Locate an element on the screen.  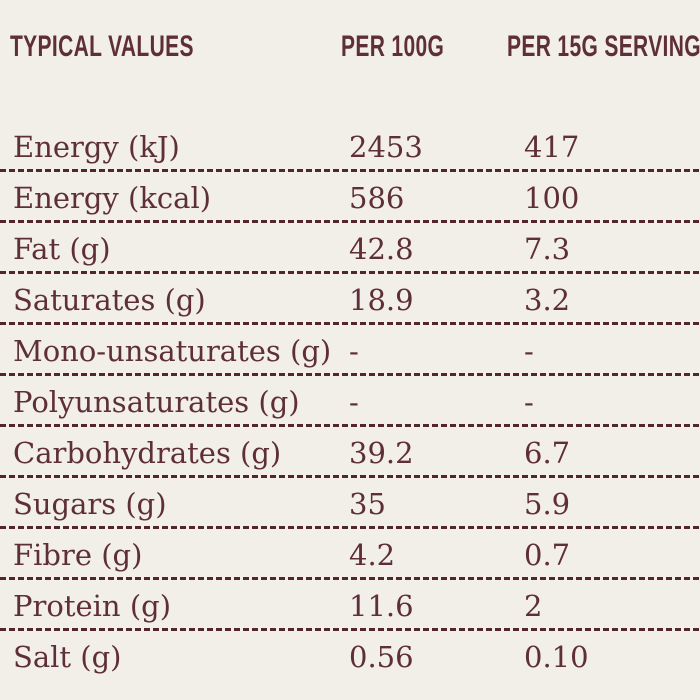
row-value-per-15g-serving: 2 is located at coordinates (533, 605).